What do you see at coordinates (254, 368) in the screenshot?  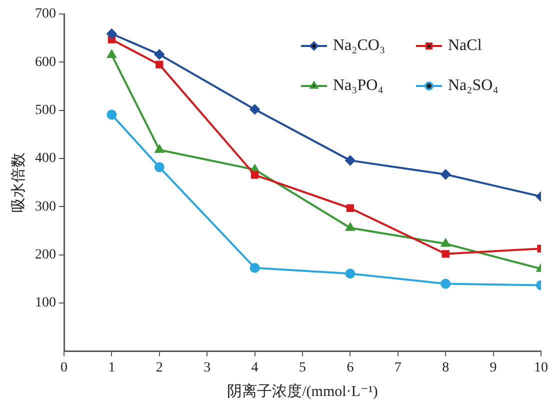 I see `x-tick-label: 4` at bounding box center [254, 368].